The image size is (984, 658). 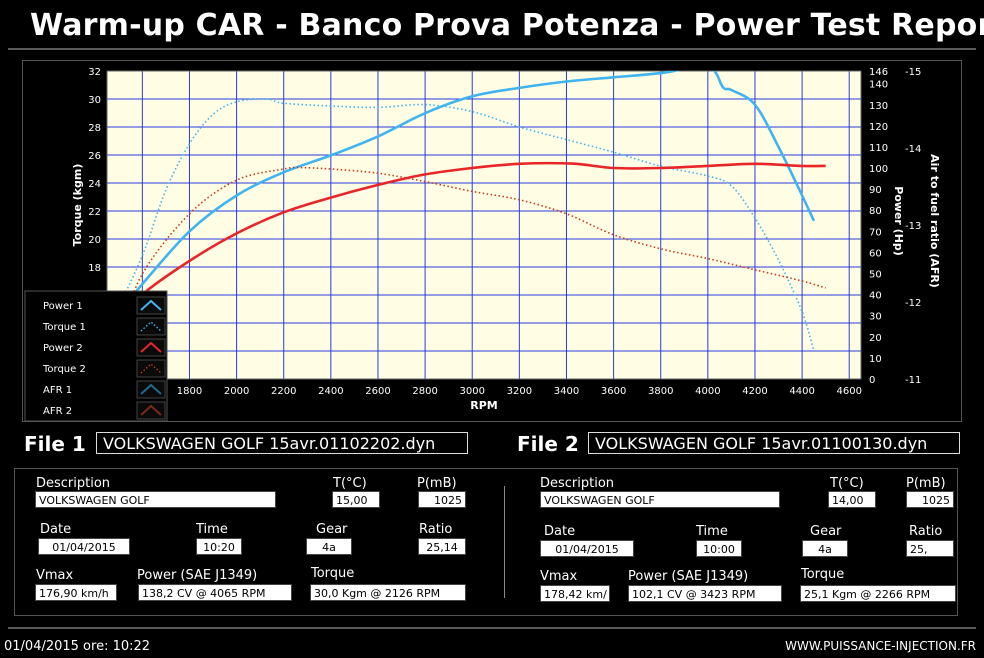 What do you see at coordinates (577, 483) in the screenshot?
I see `file2-description-label: Description` at bounding box center [577, 483].